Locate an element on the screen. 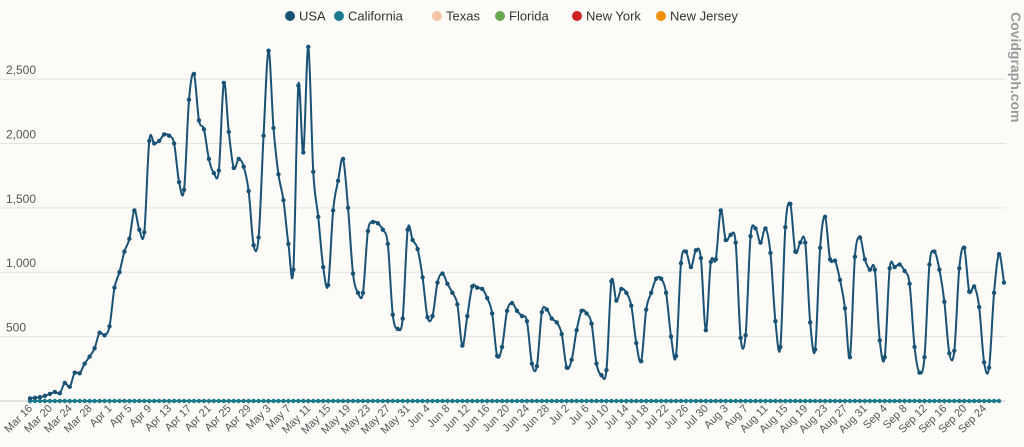  legend-item-new-jersey: New Jersey is located at coordinates (697, 16).